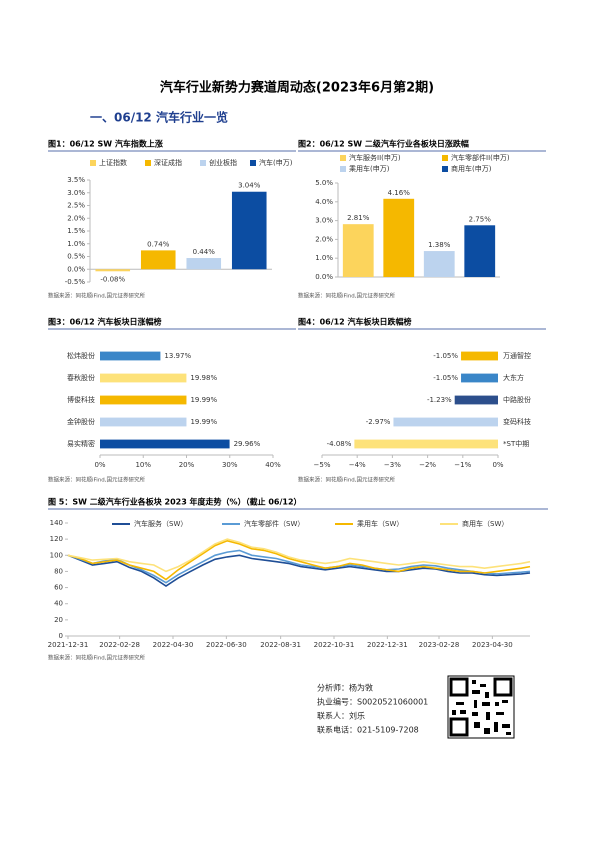 This screenshot has height=842, width=595. Describe the element at coordinates (462, 465) in the screenshot. I see `x-tick-label: −1%` at that location.